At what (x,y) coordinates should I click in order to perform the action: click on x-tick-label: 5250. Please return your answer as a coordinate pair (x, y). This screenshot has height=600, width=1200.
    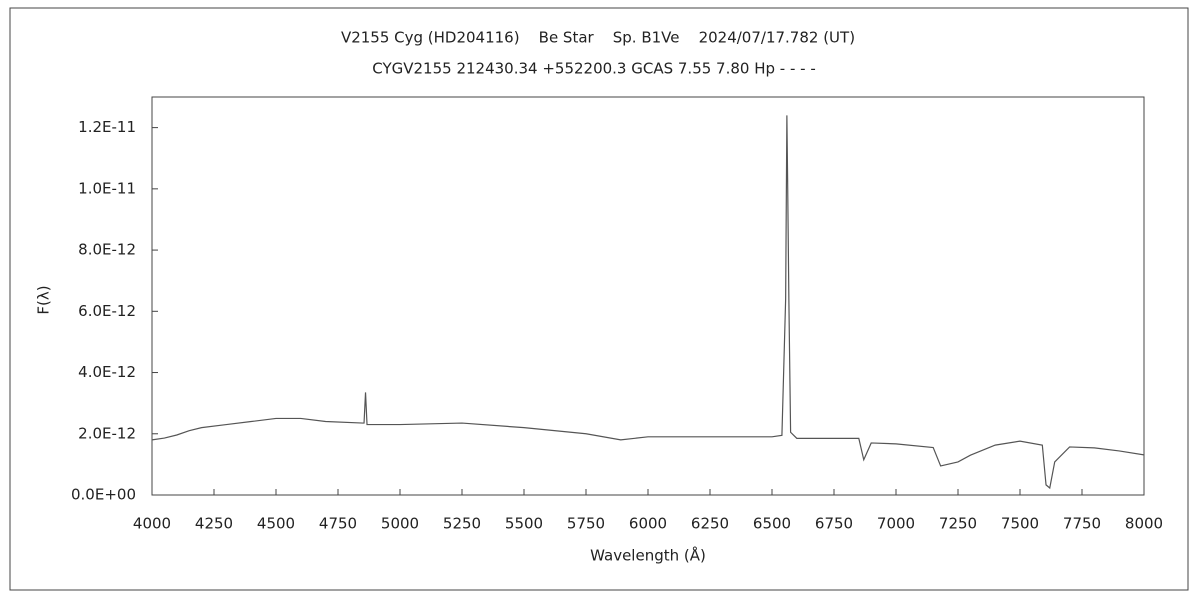
    Looking at the image, I should click on (462, 524).